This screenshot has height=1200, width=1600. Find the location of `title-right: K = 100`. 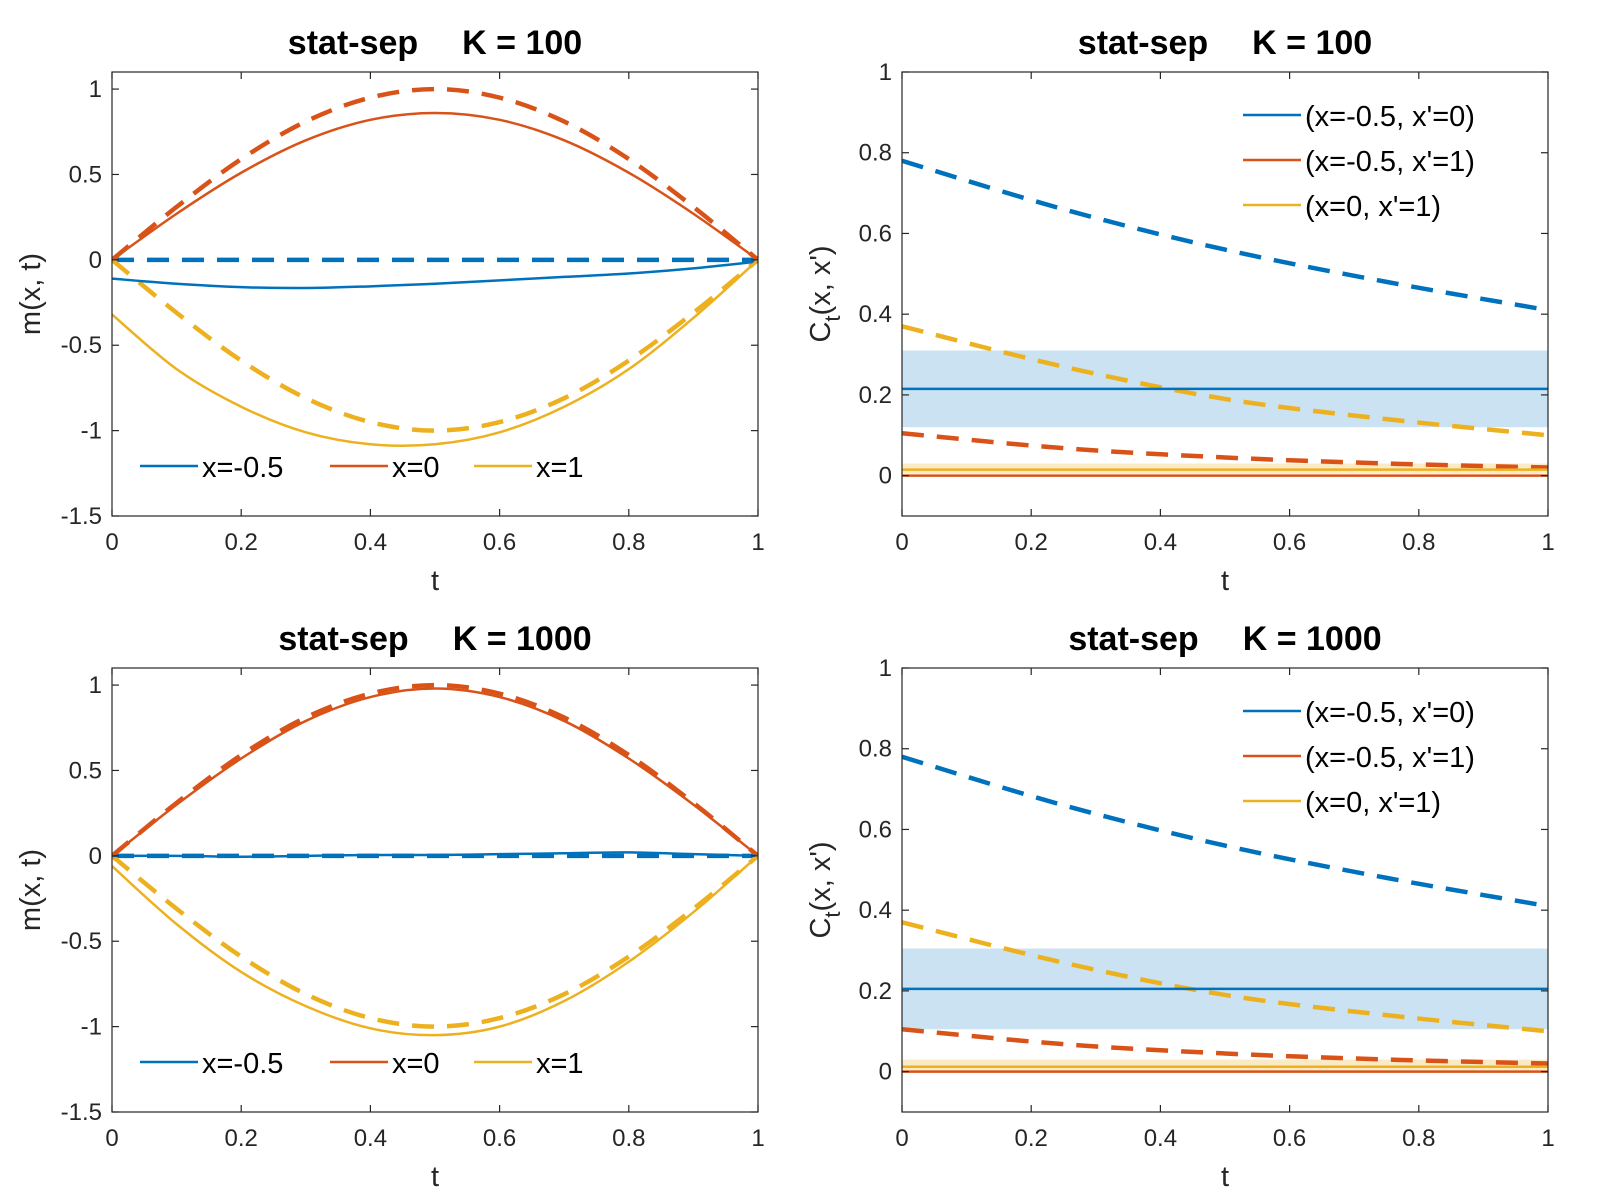

title-right: K = 100 is located at coordinates (1312, 43).